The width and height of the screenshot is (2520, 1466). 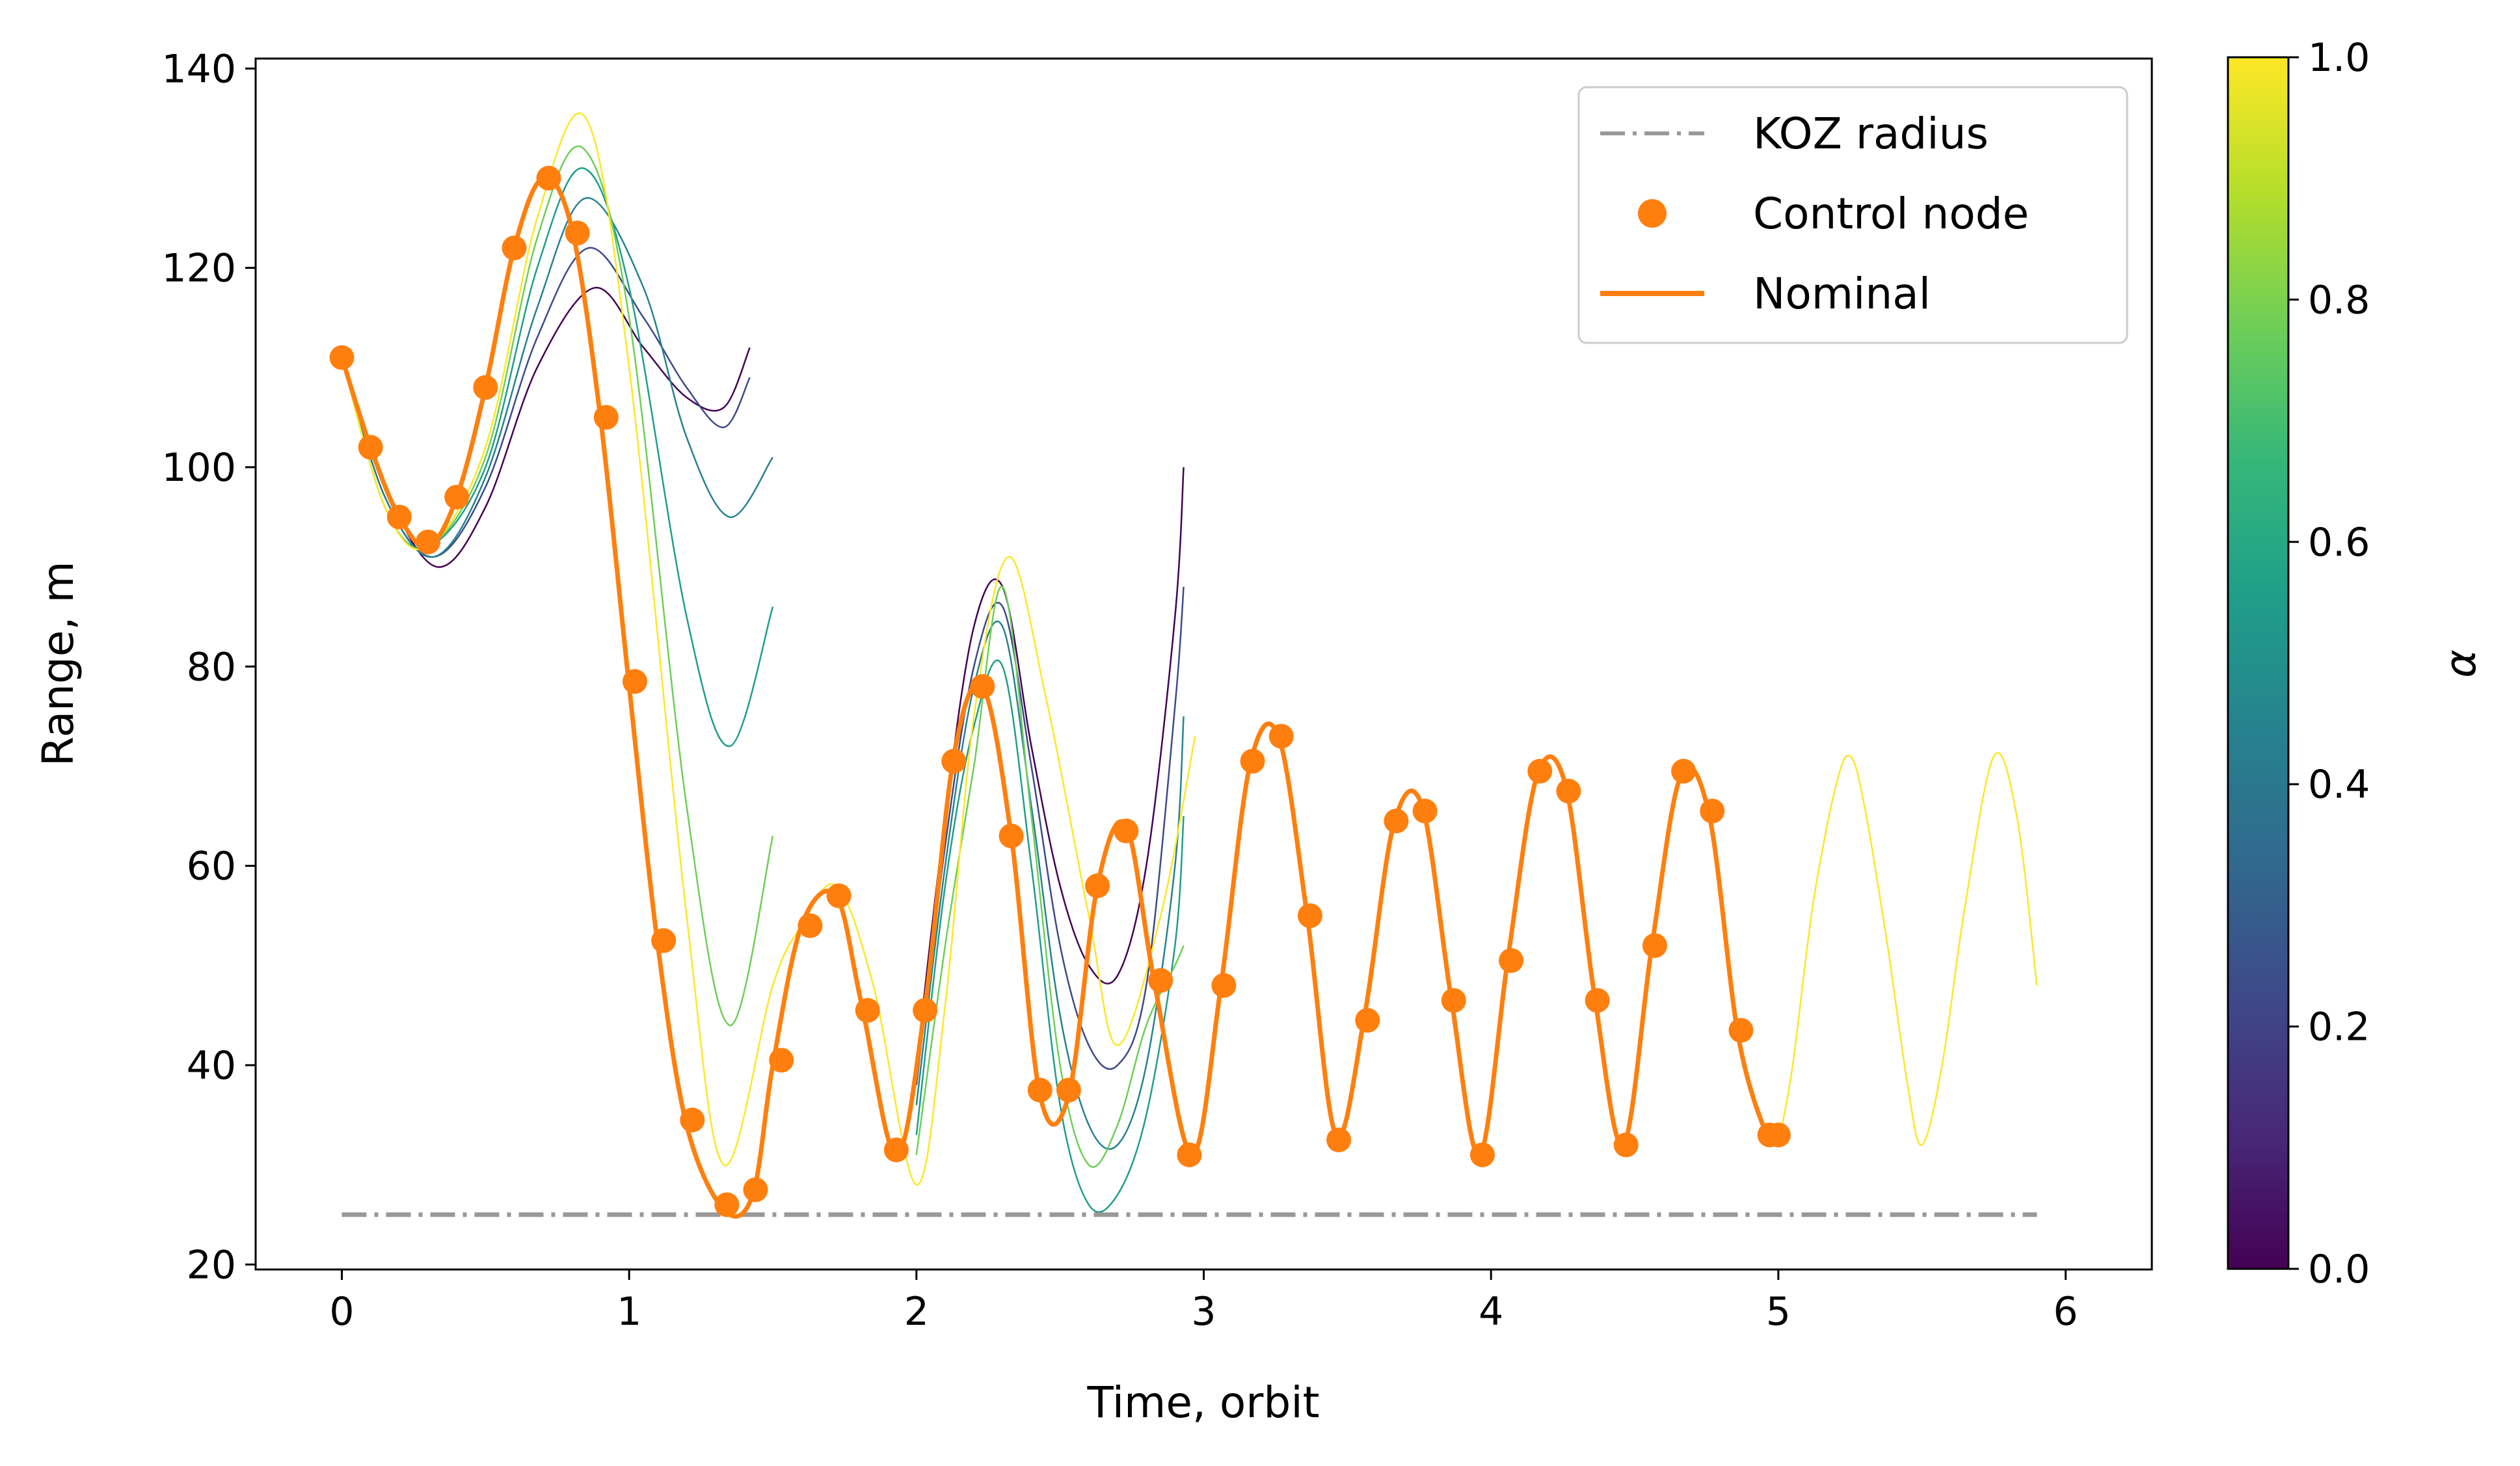 I want to click on x-tick-label: 0, so click(x=341, y=1312).